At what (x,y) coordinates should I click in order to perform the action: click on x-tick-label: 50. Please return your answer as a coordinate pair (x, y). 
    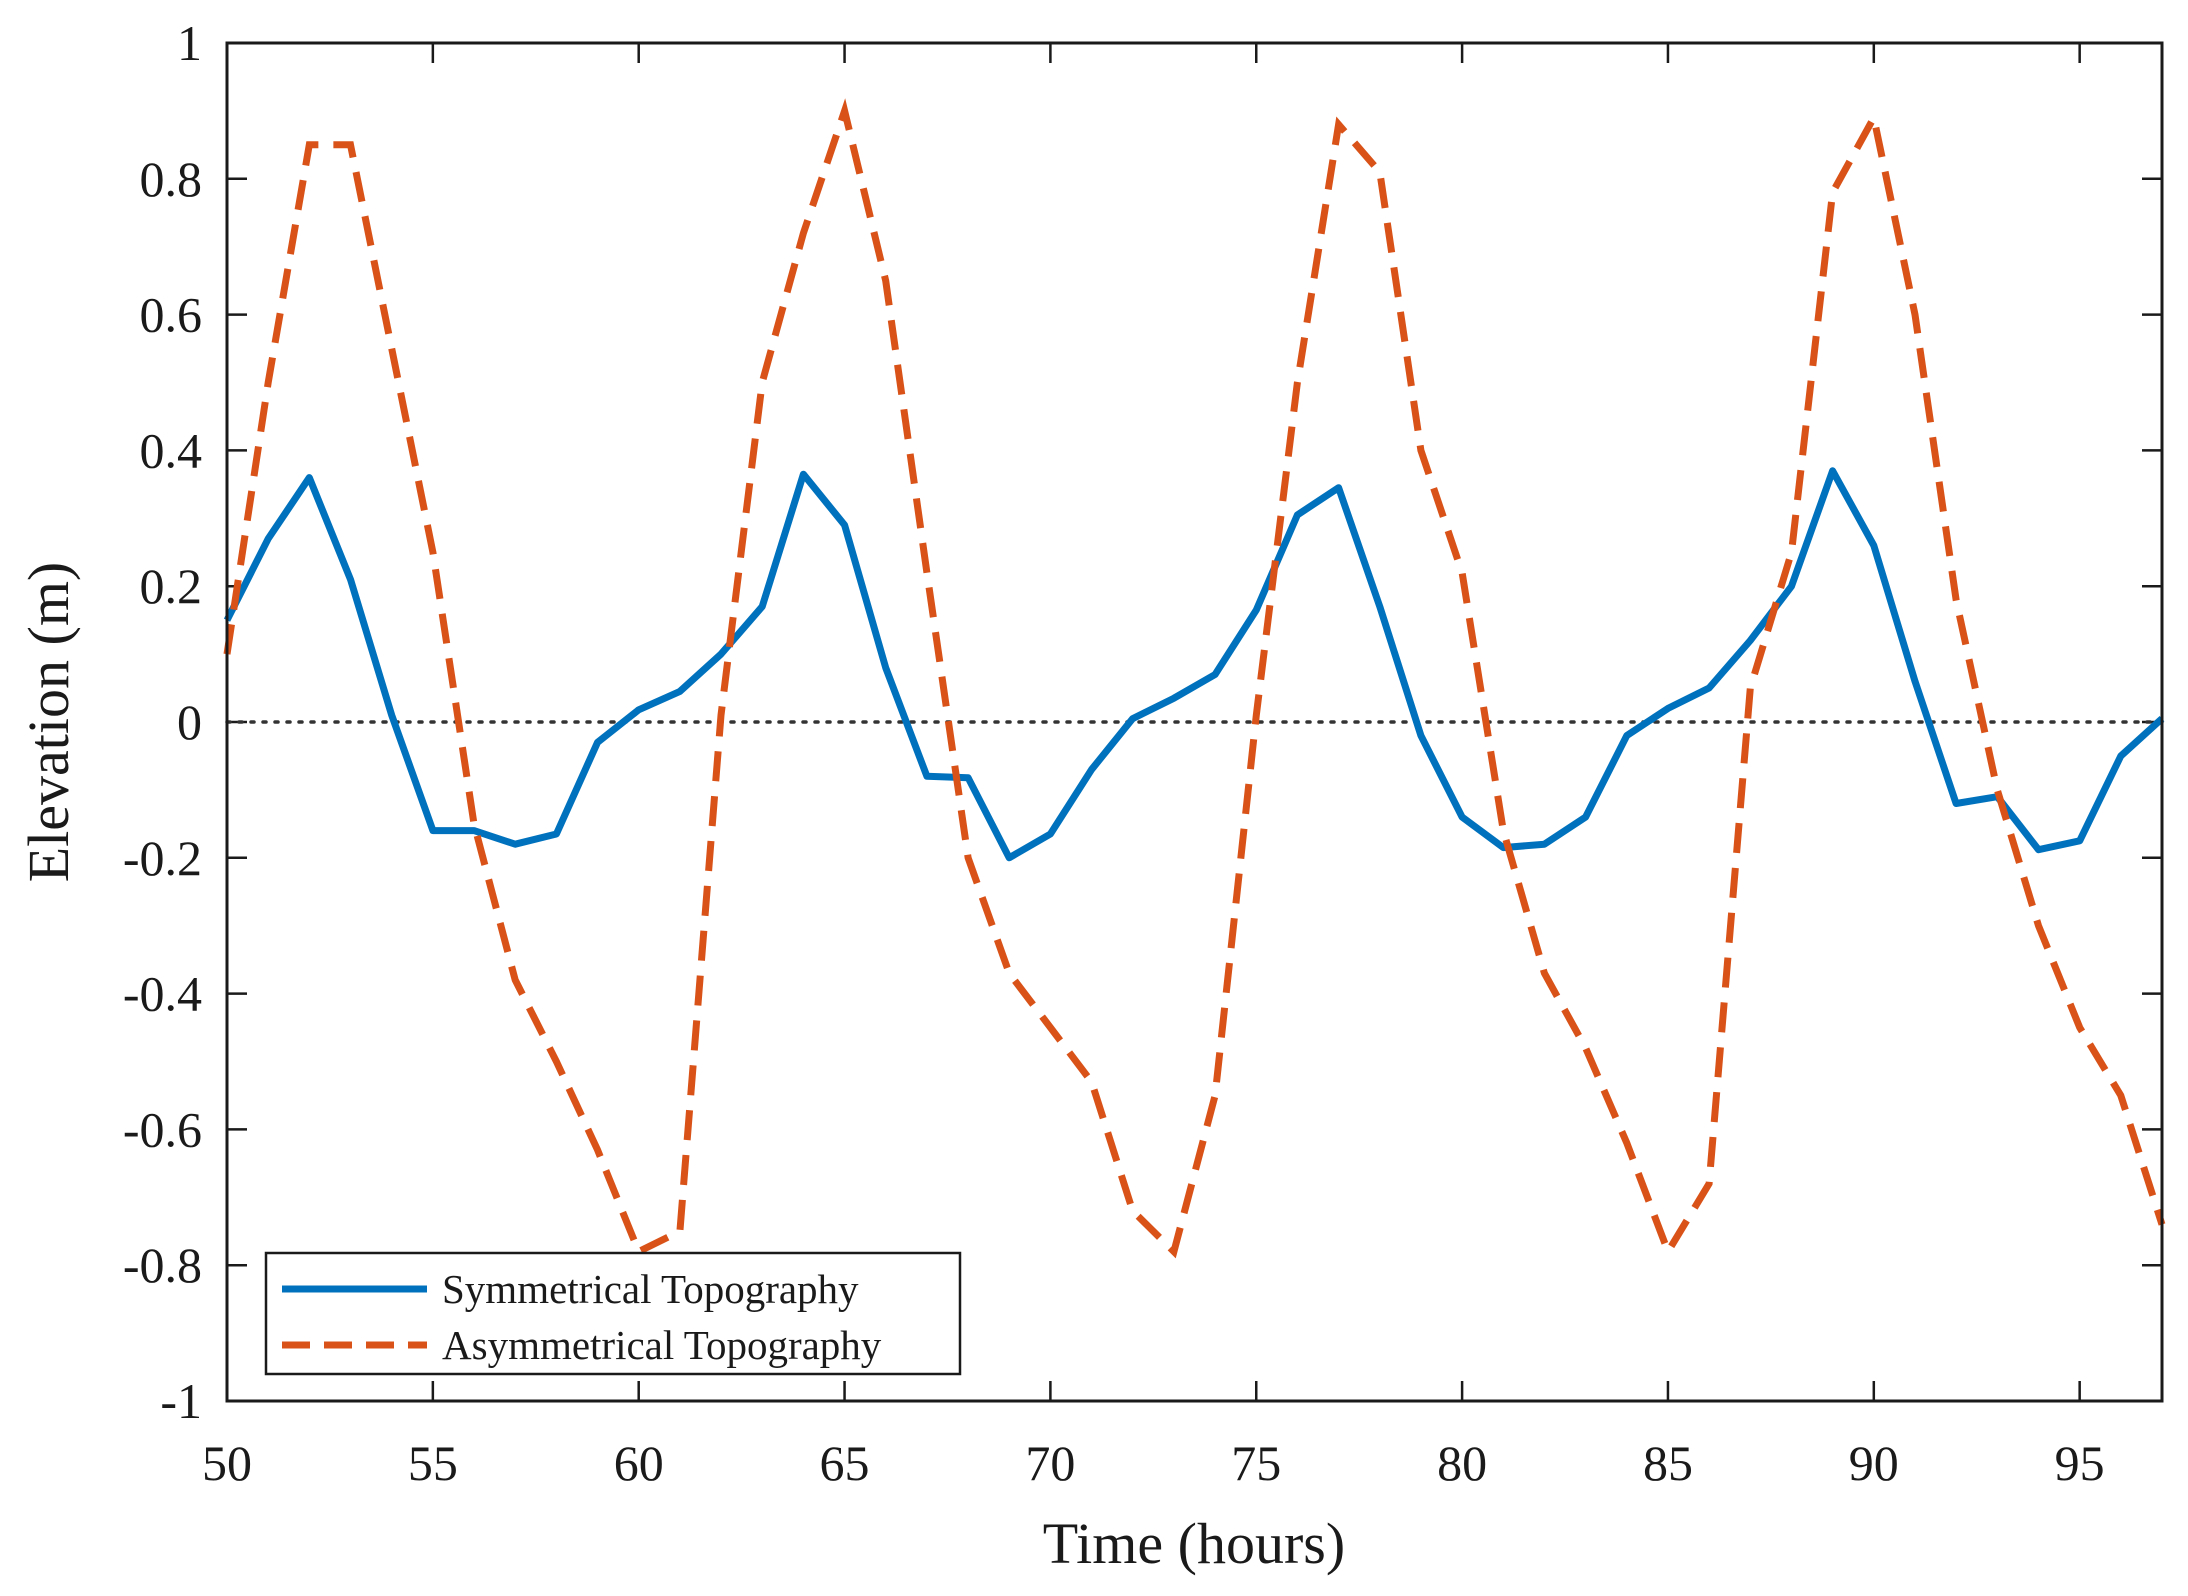
    Looking at the image, I should click on (227, 1463).